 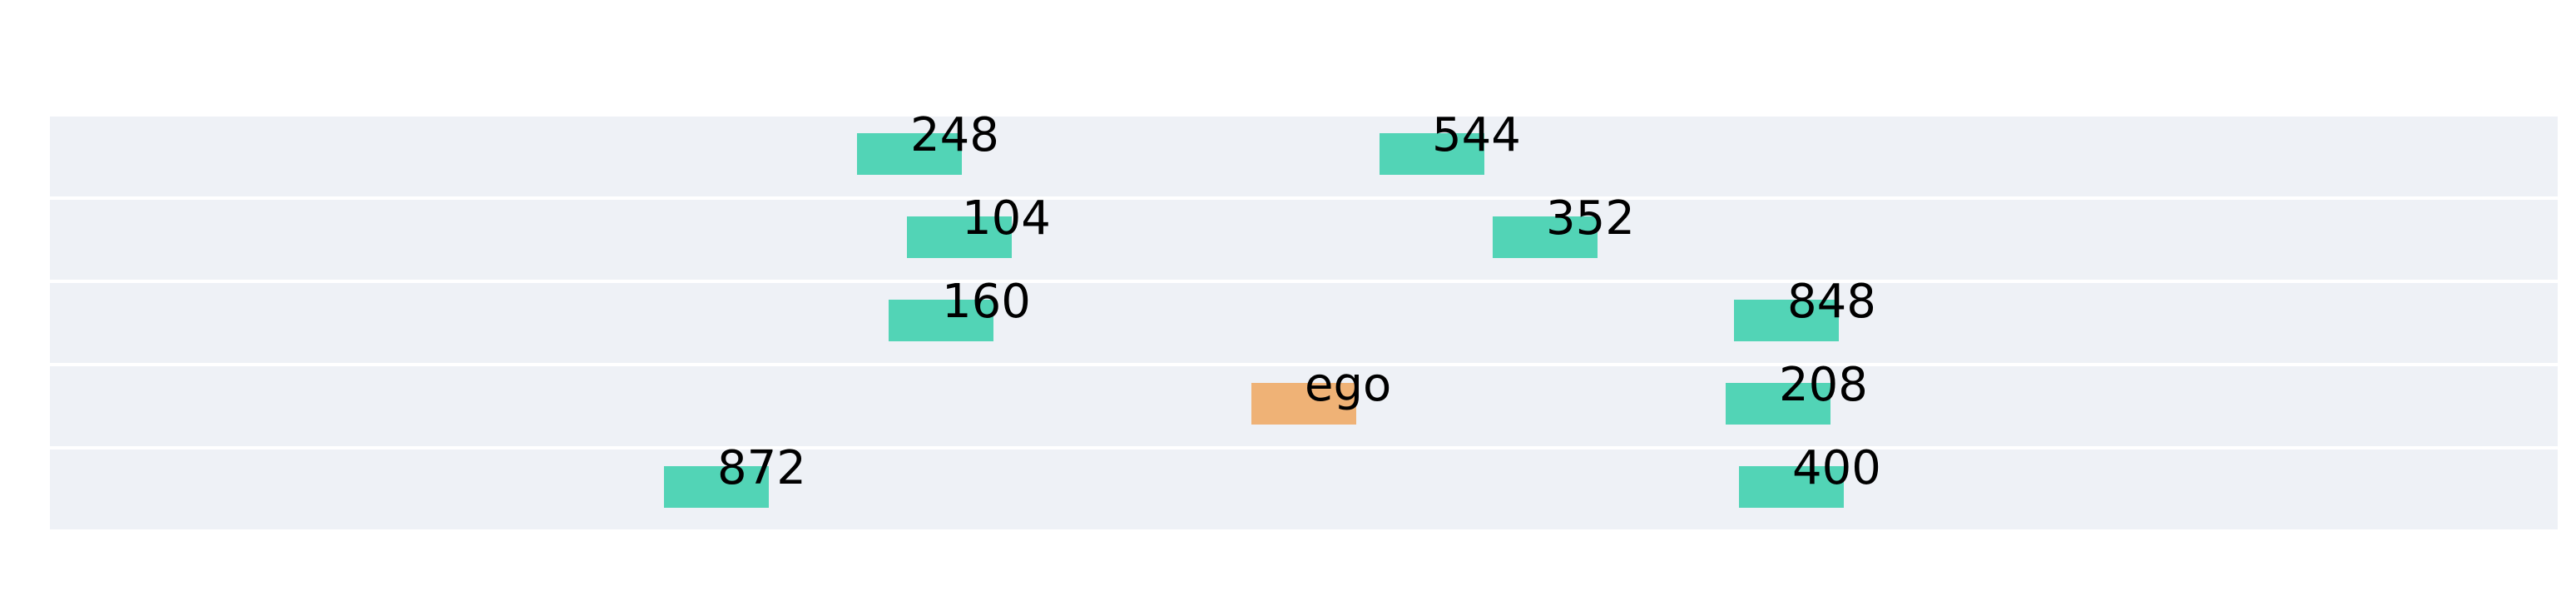 I want to click on vehicle-label: 848, so click(x=1832, y=302).